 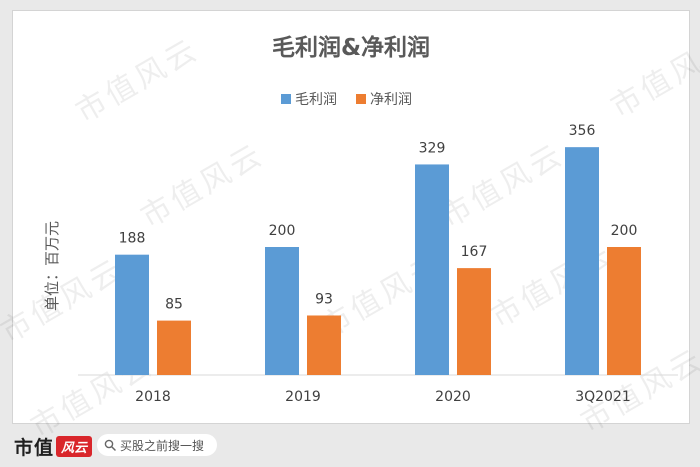 What do you see at coordinates (52, 266) in the screenshot?
I see `y-axis-label: 单位：百万元` at bounding box center [52, 266].